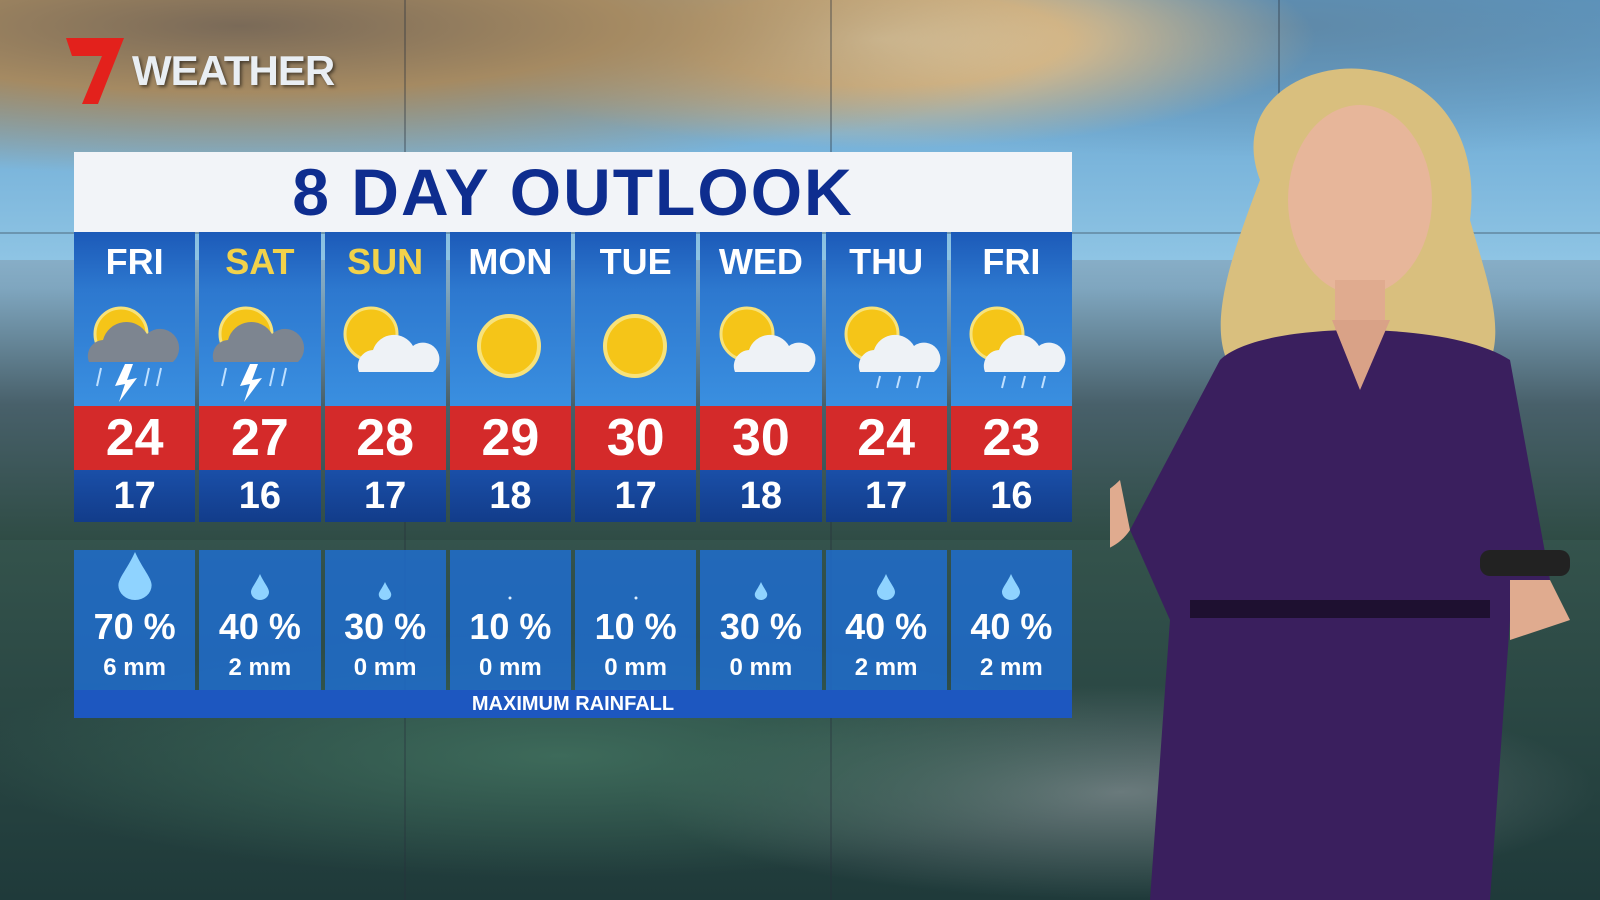  What do you see at coordinates (134, 667) in the screenshot?
I see `rain-amount: 6 mm` at bounding box center [134, 667].